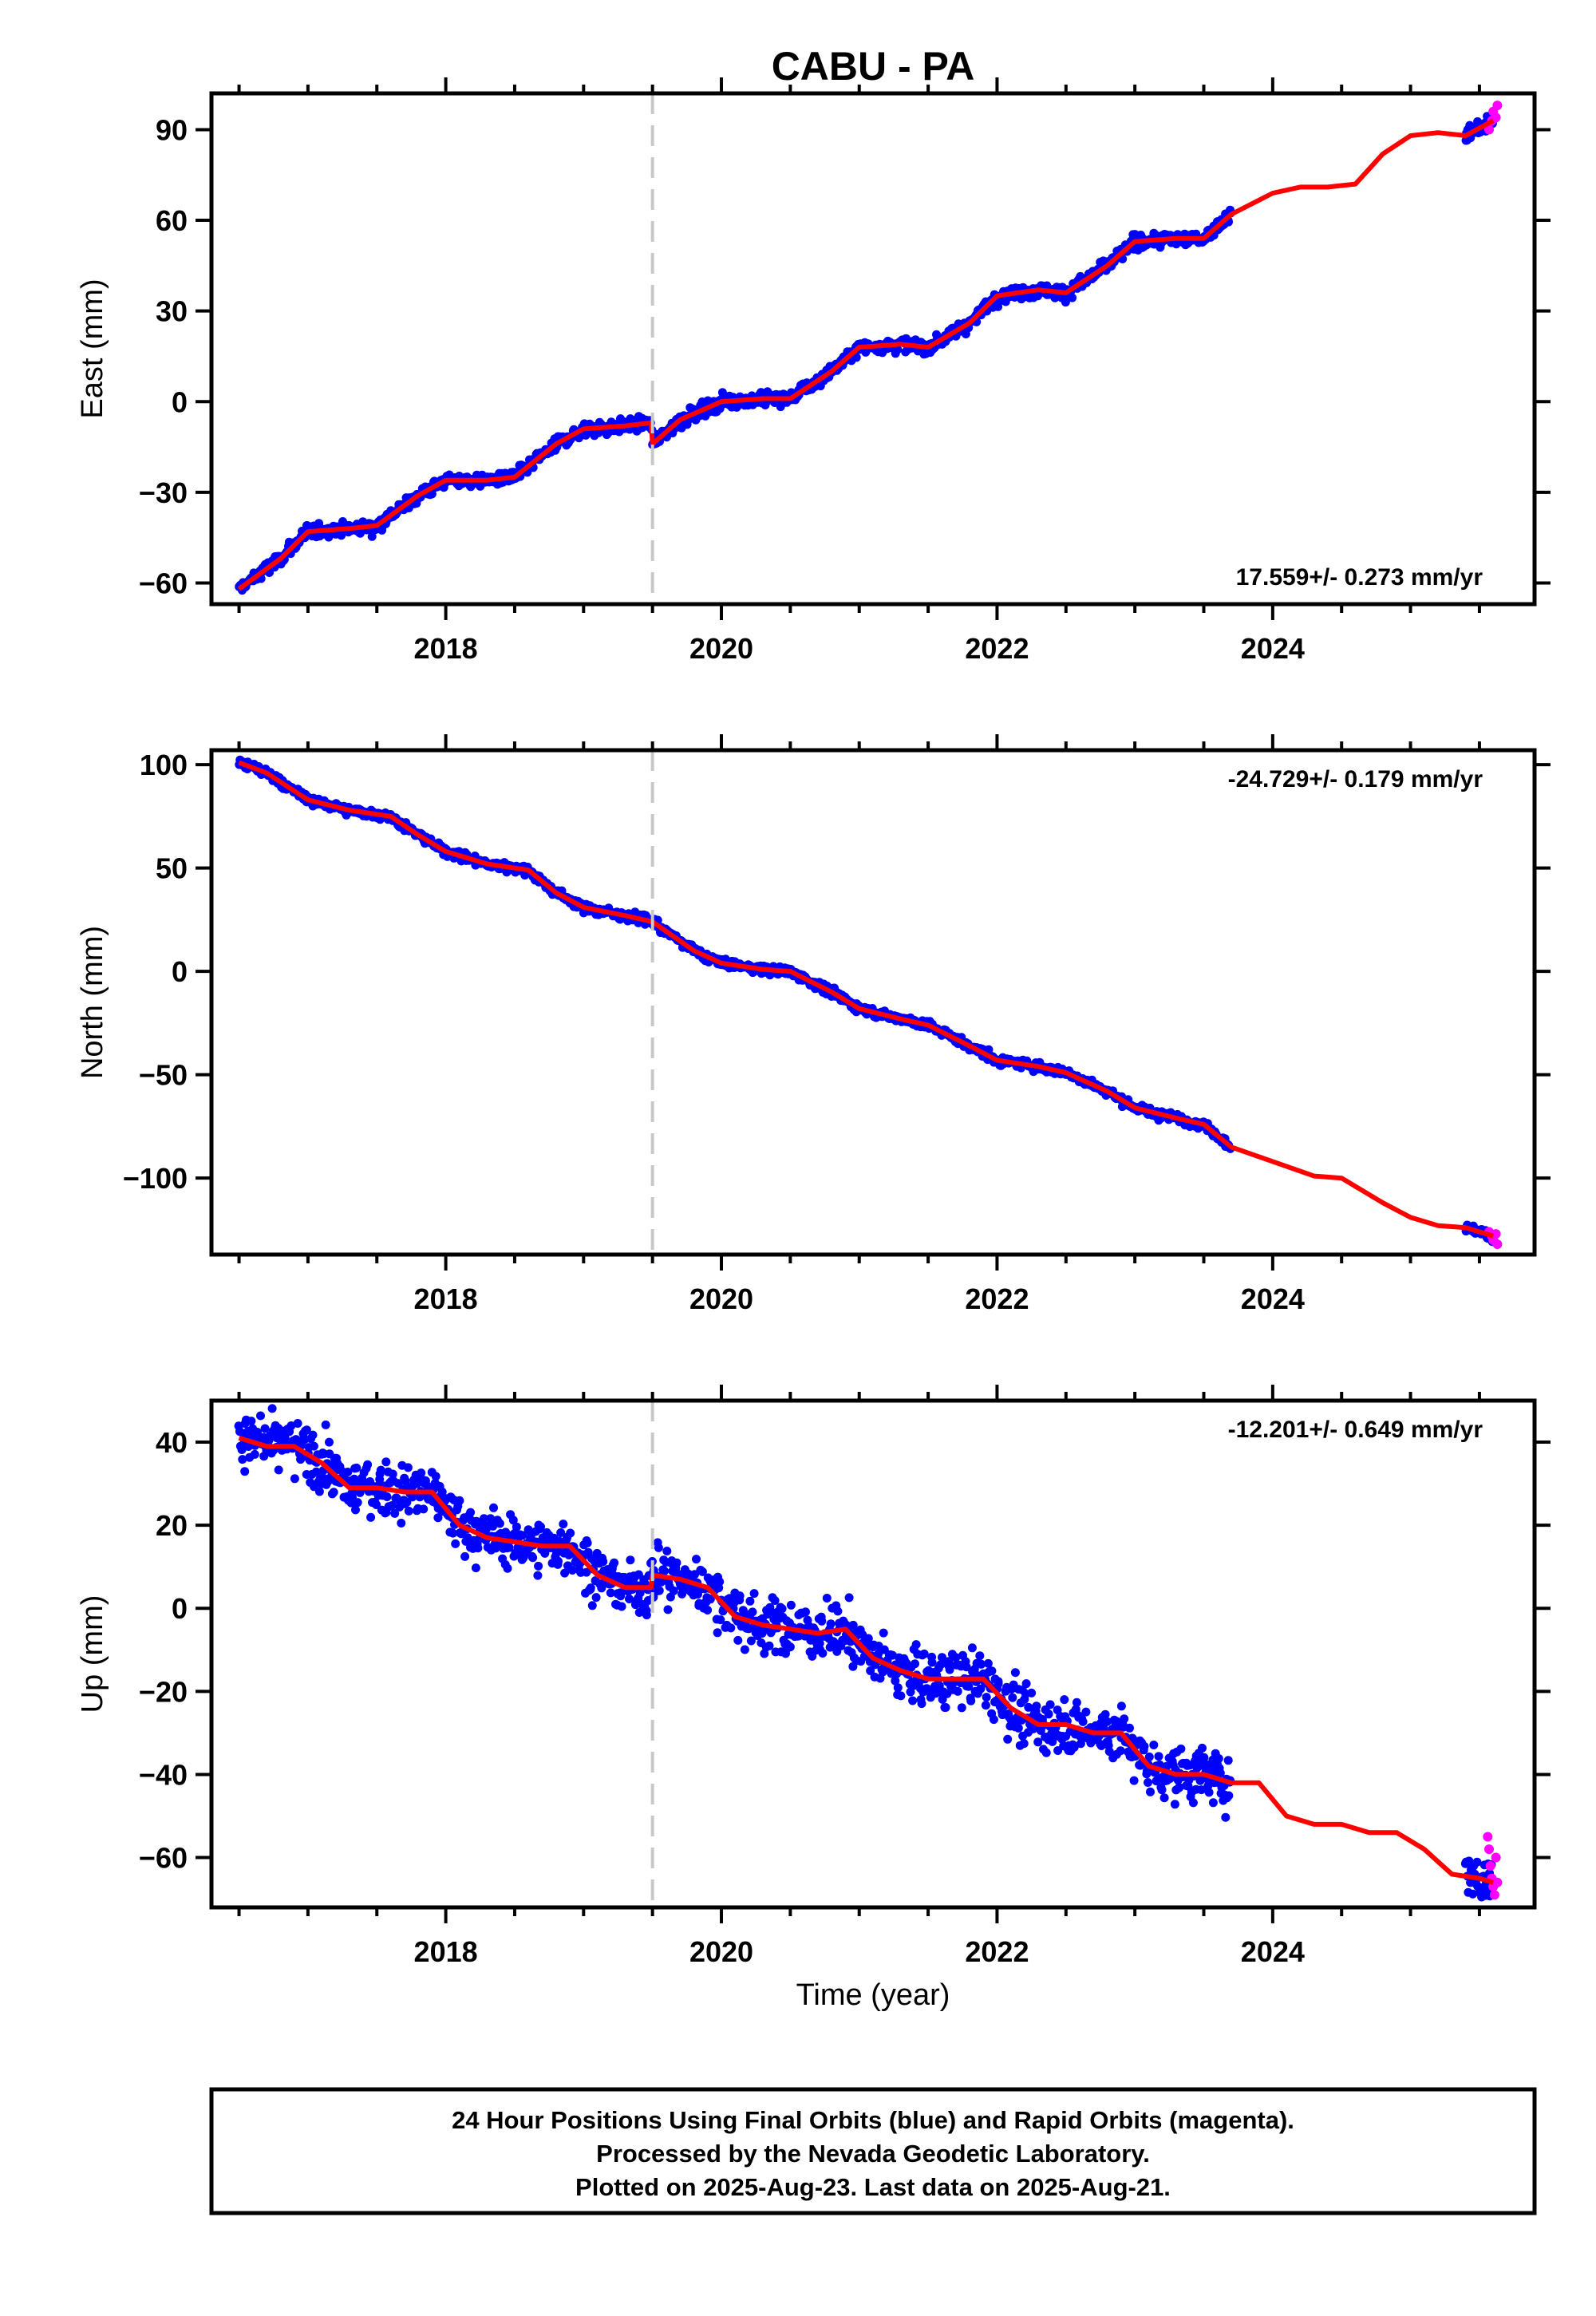  Describe the element at coordinates (155, 1178) in the screenshot. I see `north-y-tick-label: −100` at that location.